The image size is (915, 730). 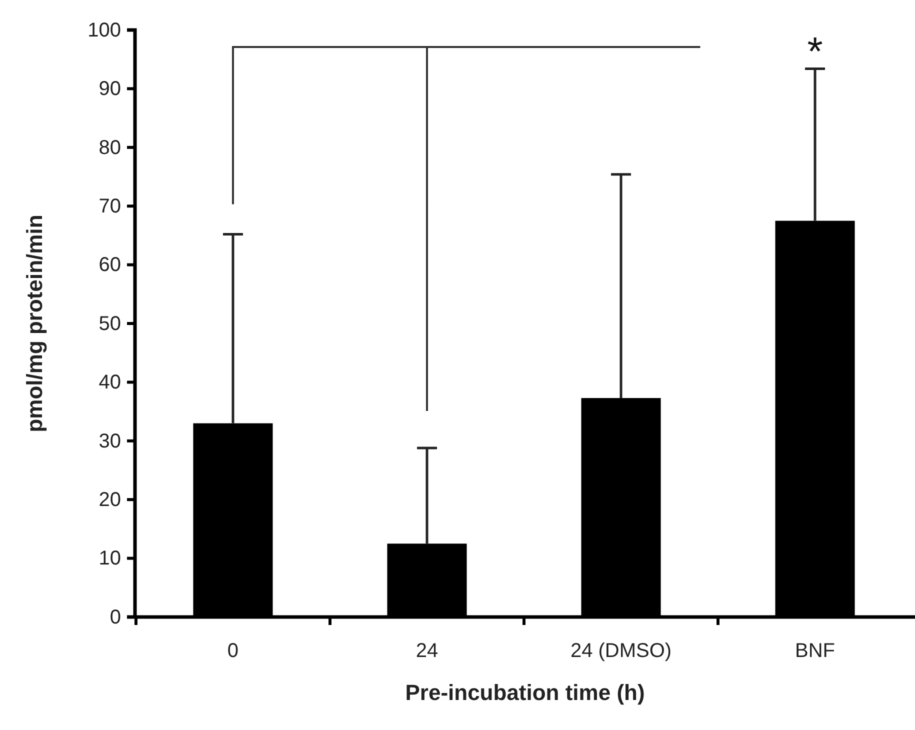 What do you see at coordinates (815, 52) in the screenshot?
I see `annotation: *` at bounding box center [815, 52].